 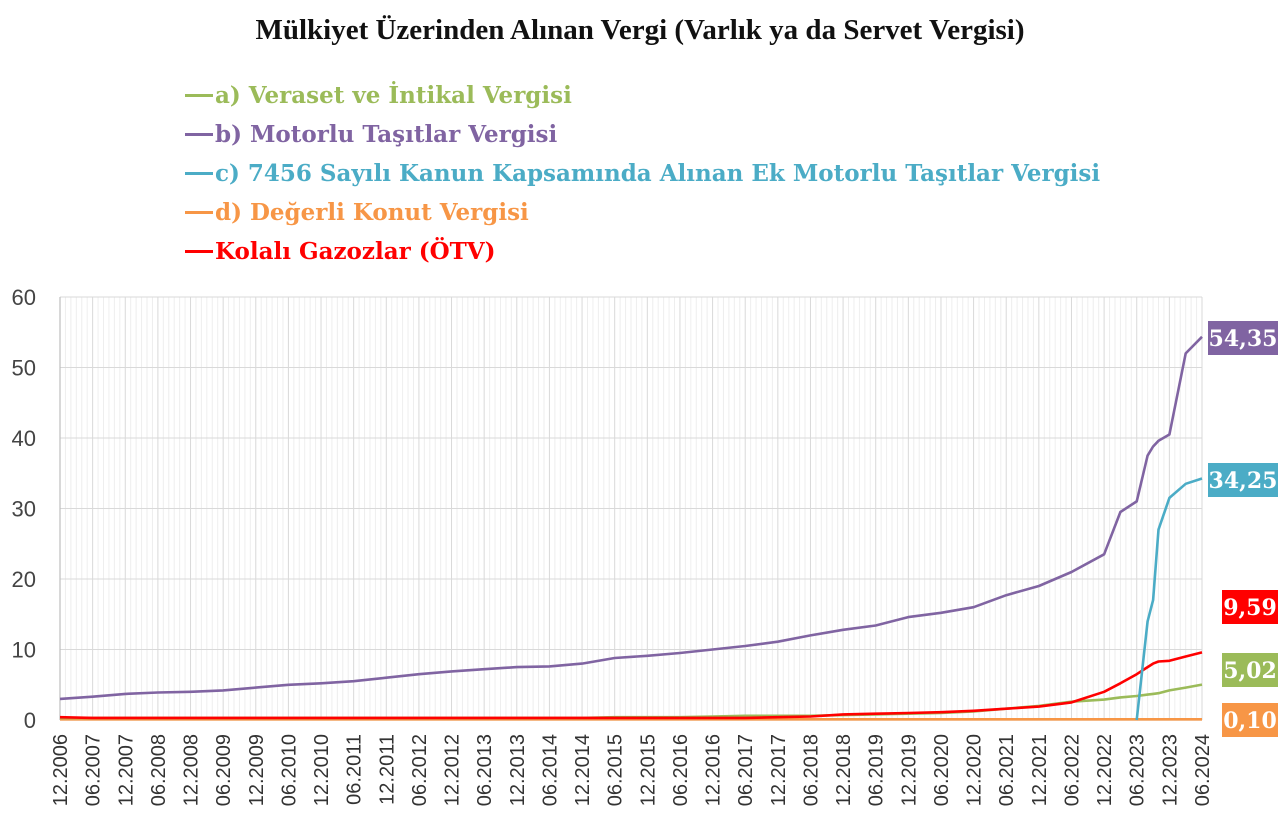 What do you see at coordinates (386, 134) in the screenshot?
I see `legend-label: b) Motorlu Taşıtlar Vergisi` at bounding box center [386, 134].